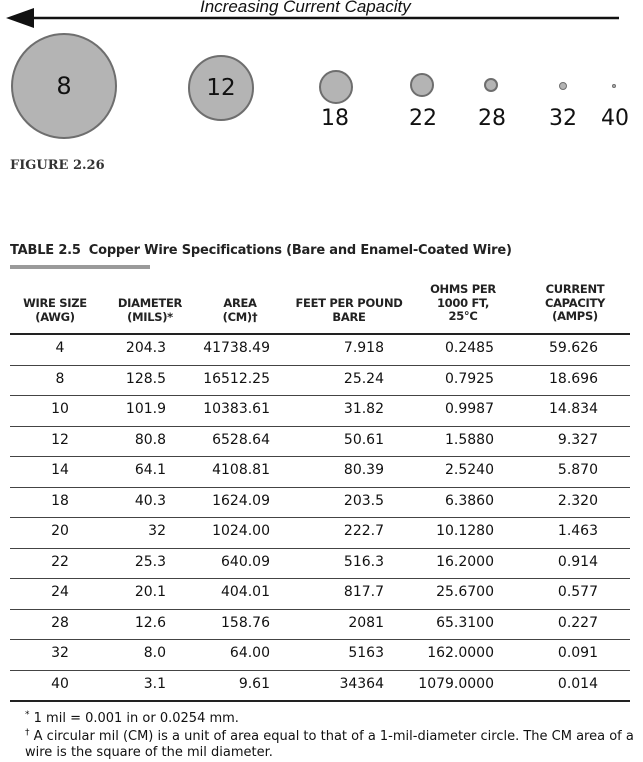 The height and width of the screenshot is (762, 643). Describe the element at coordinates (150, 439) in the screenshot. I see `cell-diameter: 80.8` at that location.